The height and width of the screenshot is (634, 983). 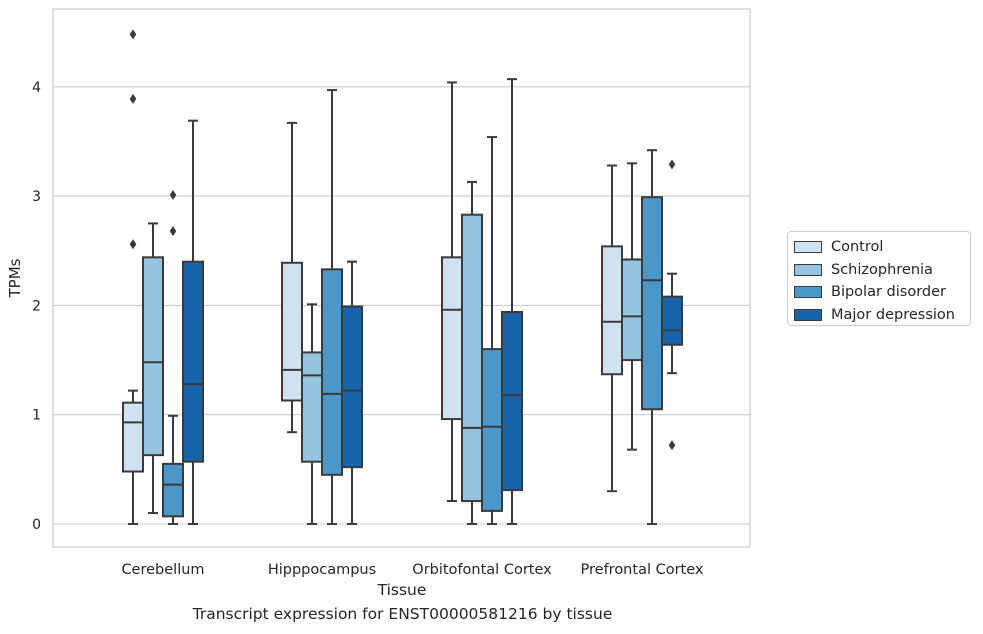 I want to click on legend-label: Schizophrenia, so click(x=882, y=269).